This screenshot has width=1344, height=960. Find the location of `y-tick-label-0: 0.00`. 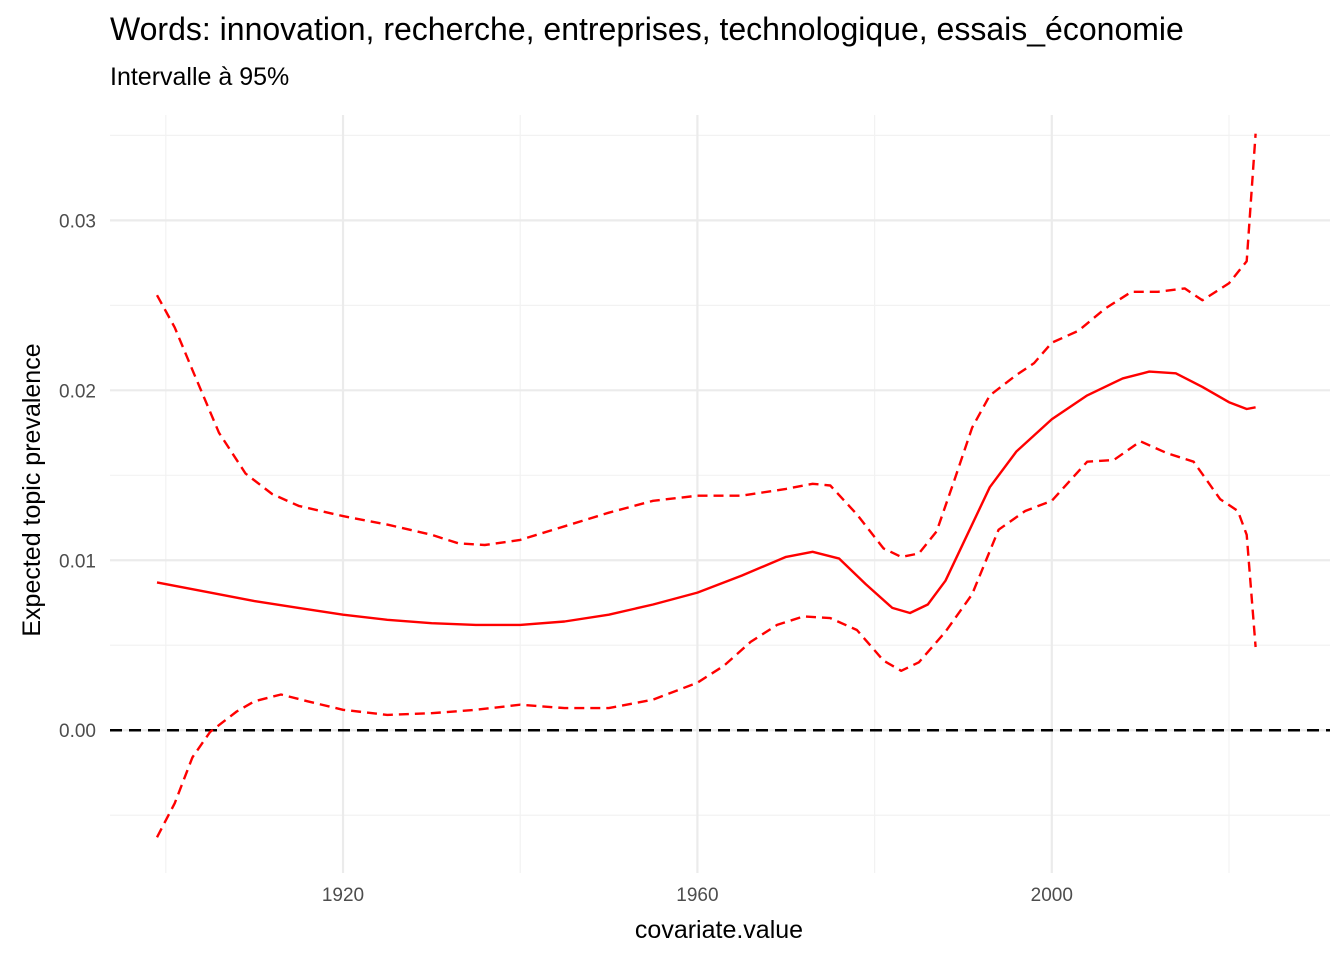

y-tick-label-0: 0.00 is located at coordinates (77, 731).